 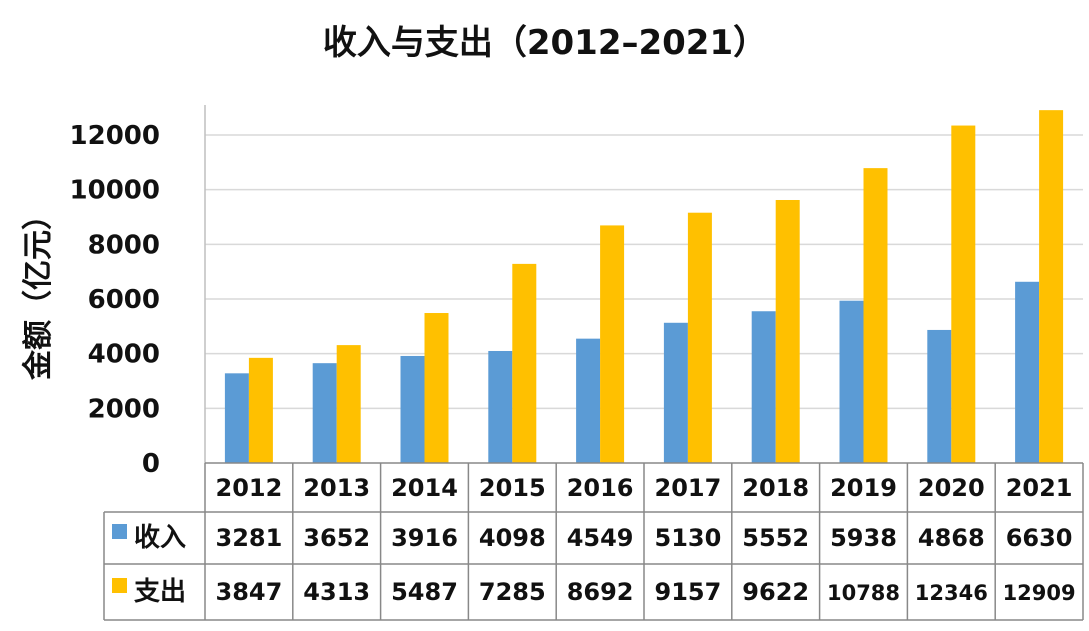 What do you see at coordinates (124, 245) in the screenshot?
I see `y-tick-label: 8000` at bounding box center [124, 245].